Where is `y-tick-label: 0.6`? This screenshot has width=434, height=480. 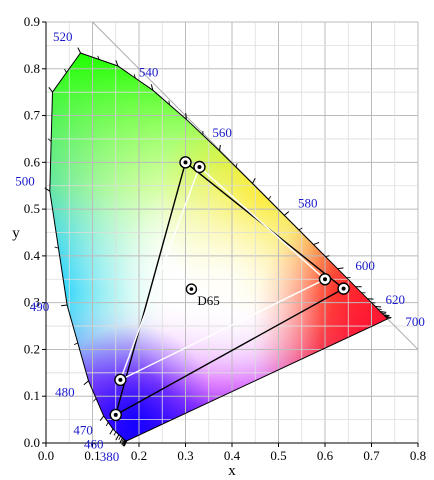 y-tick-label: 0.6 is located at coordinates (32, 161).